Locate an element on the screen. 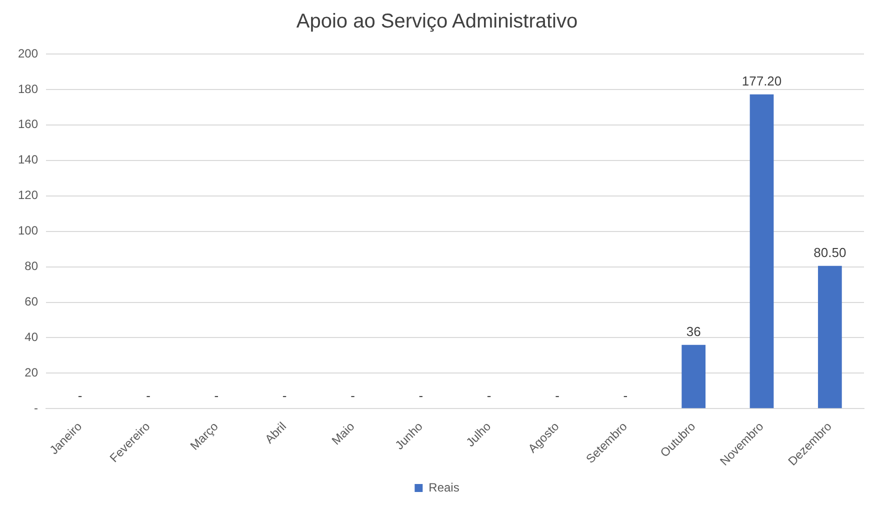 The image size is (894, 514). y-tick-label: 20 is located at coordinates (31, 373).